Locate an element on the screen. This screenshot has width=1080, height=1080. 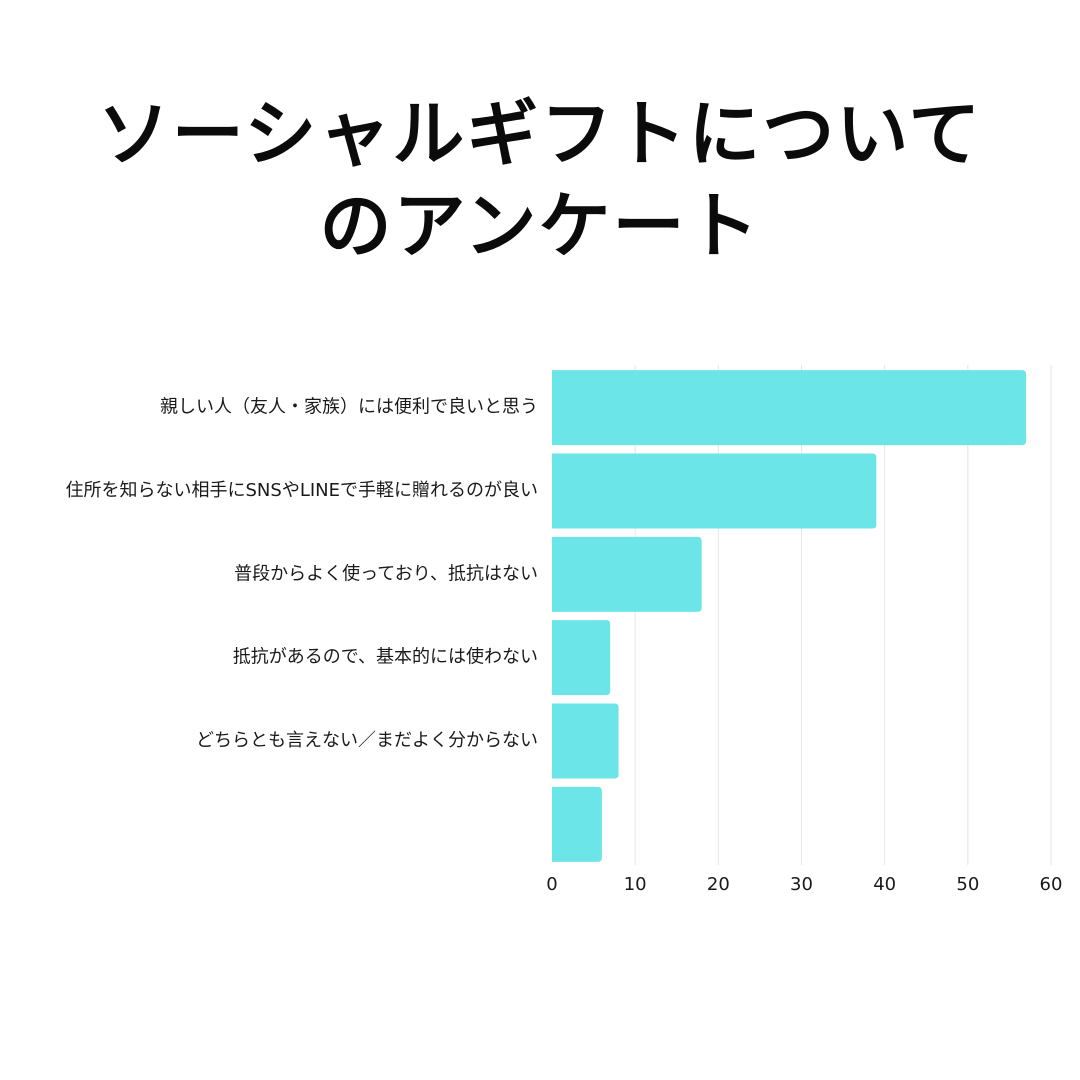
category-label-3: 普段からよく使っており、抵抗はない is located at coordinates (386, 573).